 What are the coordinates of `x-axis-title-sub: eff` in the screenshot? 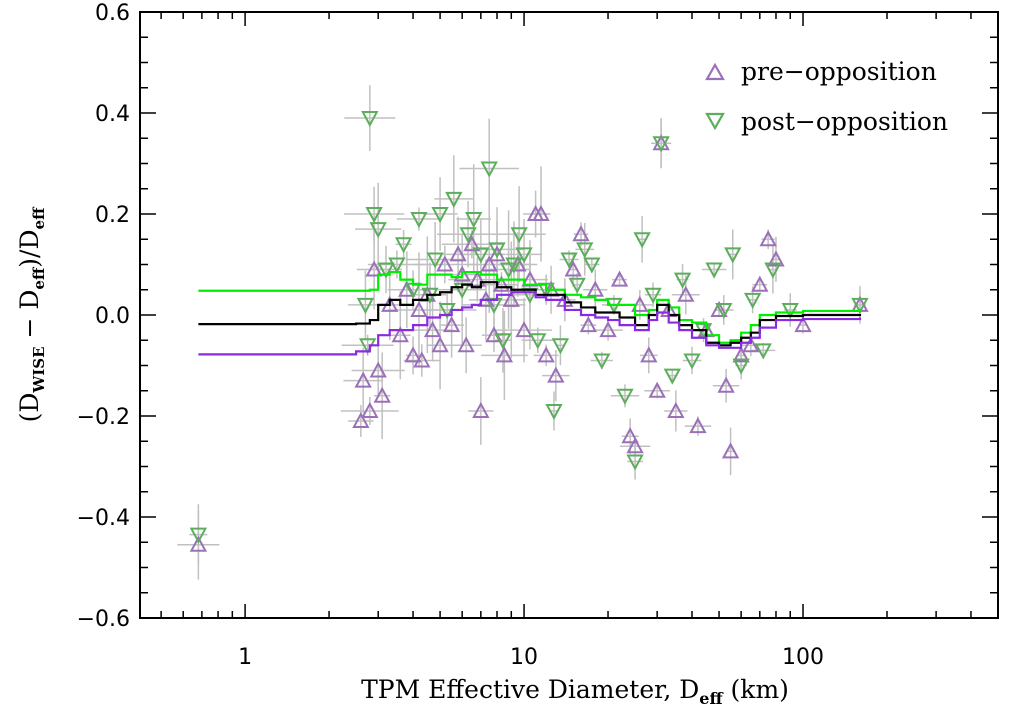 It's located at (711, 696).